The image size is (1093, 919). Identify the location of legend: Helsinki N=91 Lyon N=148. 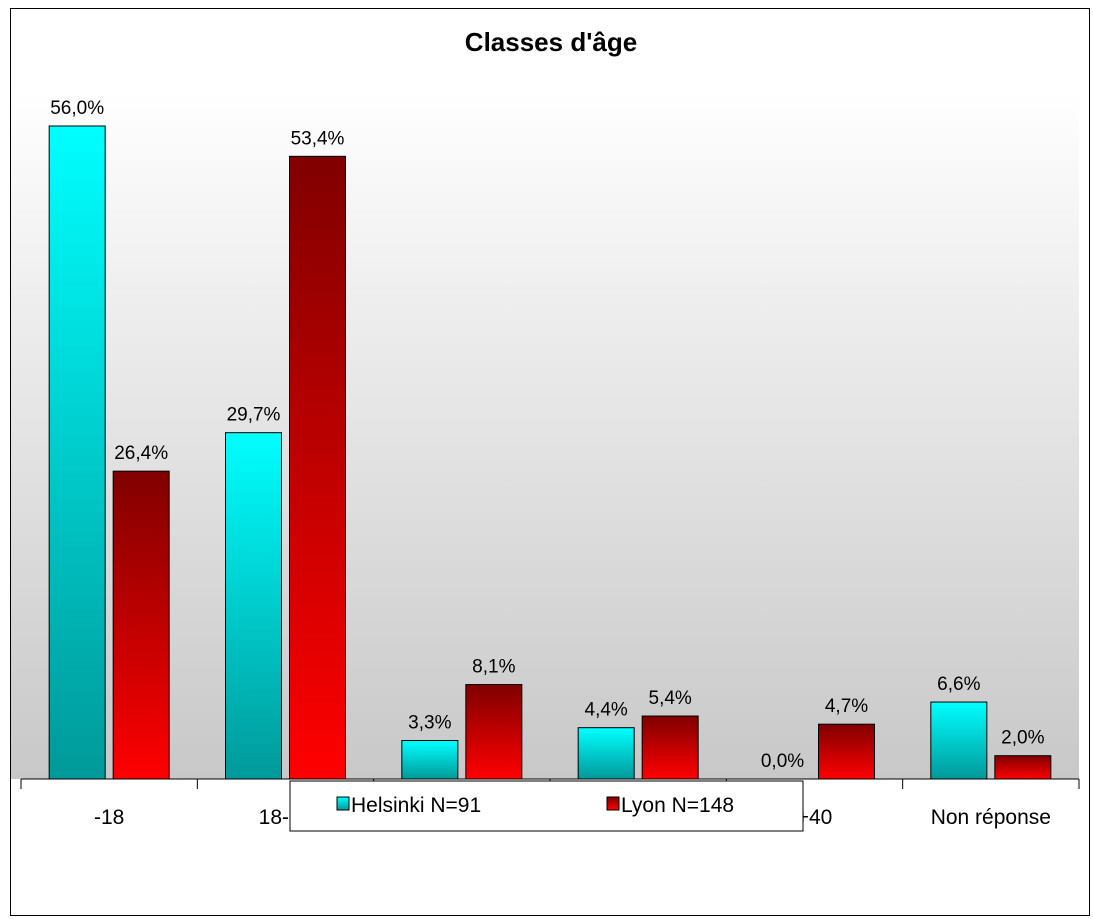
(546, 806).